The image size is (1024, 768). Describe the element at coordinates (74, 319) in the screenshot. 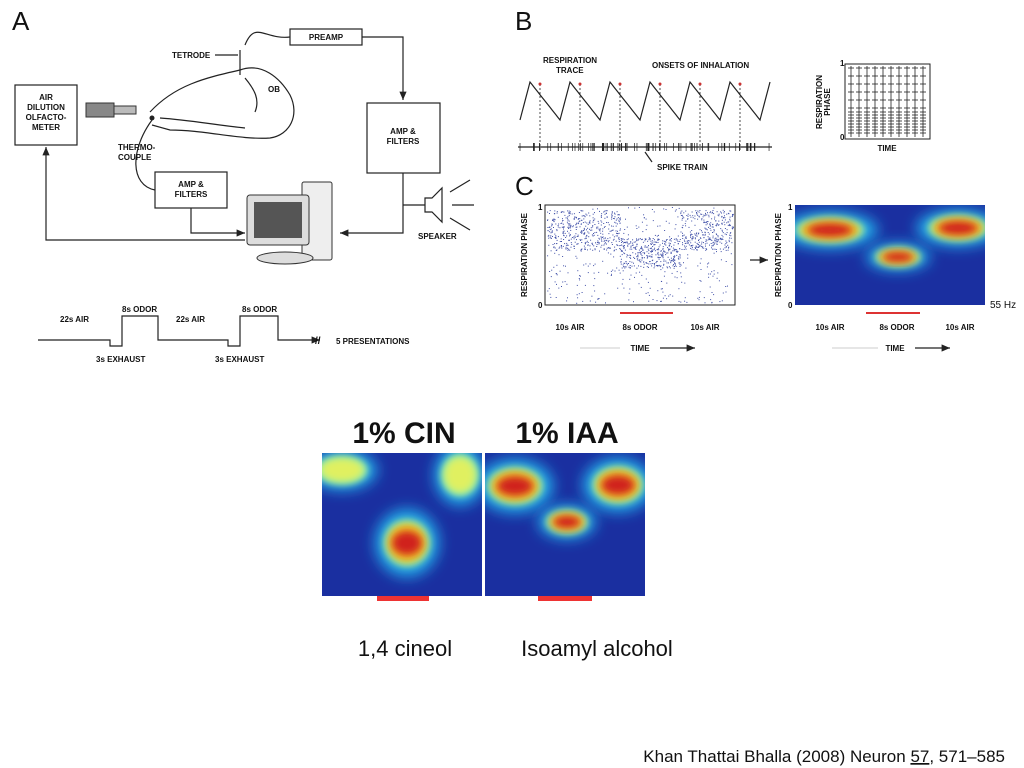

I see `timeline-label: 22s AIR` at that location.